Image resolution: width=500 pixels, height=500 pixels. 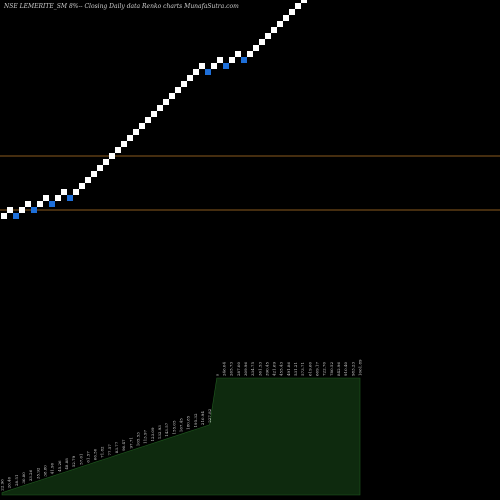 What do you see at coordinates (52, 468) in the screenshot?
I see `area-value-label: 41.90` at bounding box center [52, 468].